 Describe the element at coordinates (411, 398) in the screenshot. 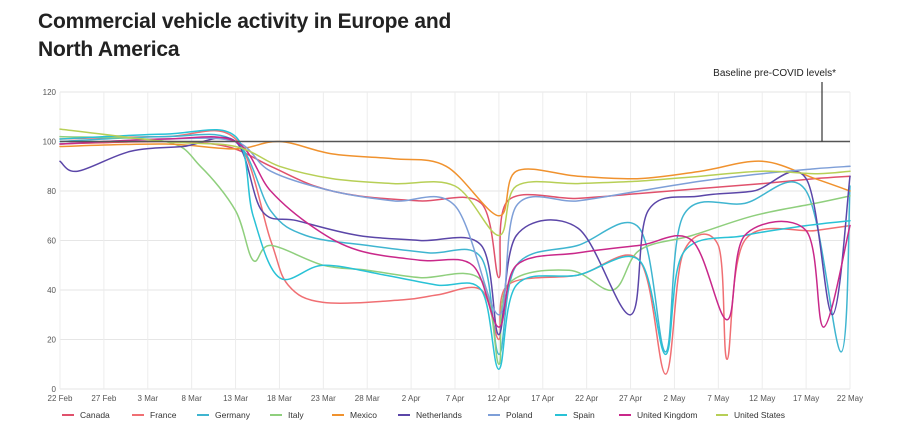

I see `x-tick-label: 2 Apr` at that location.